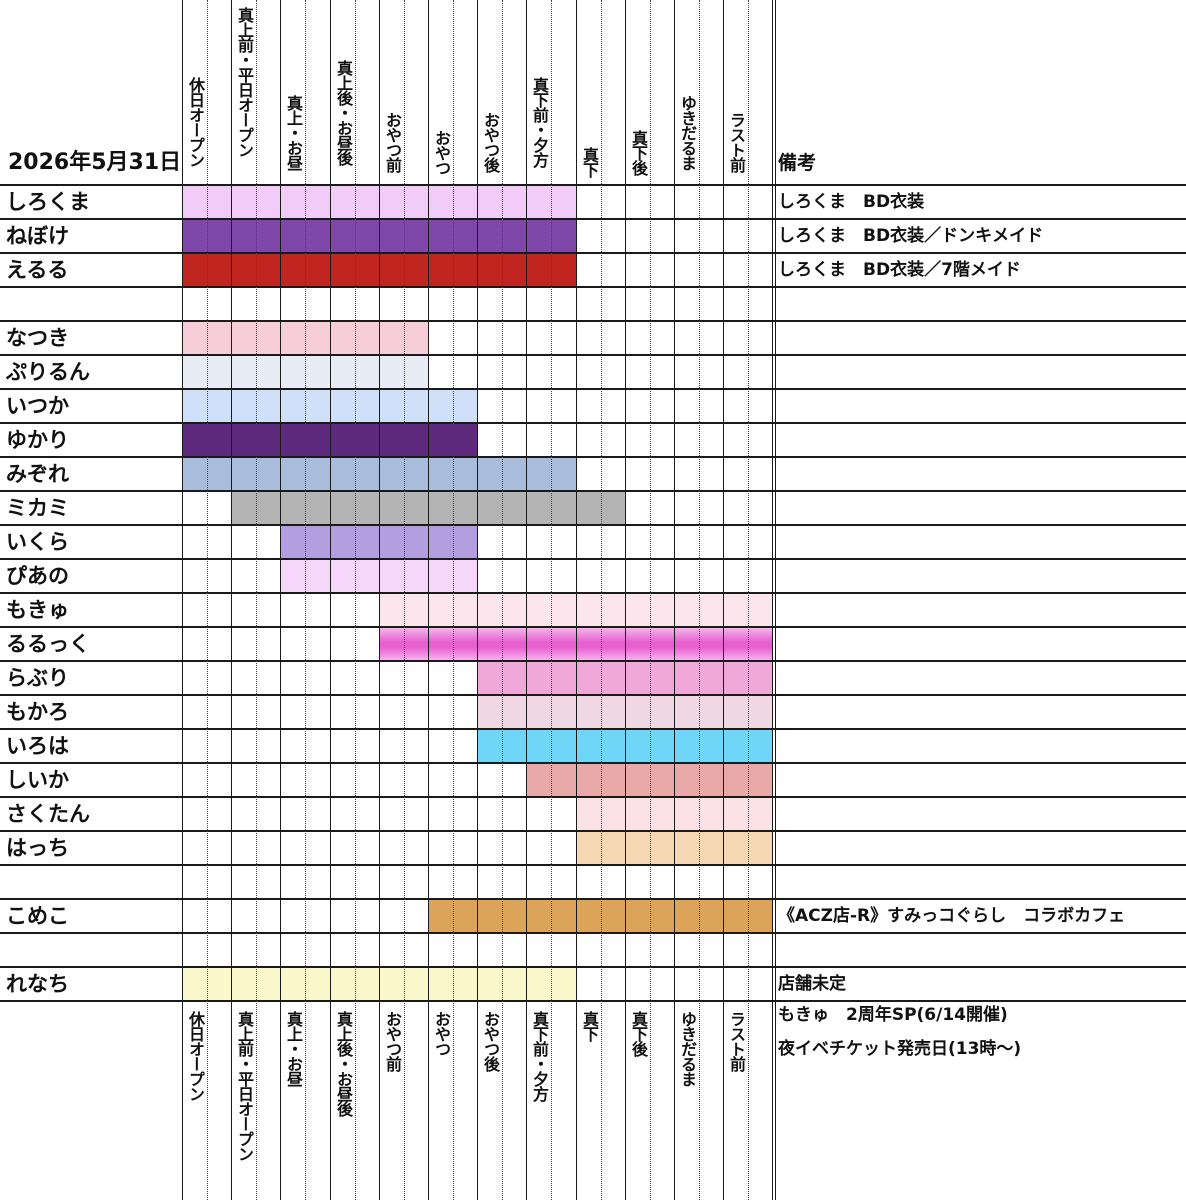 This screenshot has width=1186, height=1200. What do you see at coordinates (736, 1041) in the screenshot?
I see `time-slot-footer: ラスト前` at bounding box center [736, 1041].